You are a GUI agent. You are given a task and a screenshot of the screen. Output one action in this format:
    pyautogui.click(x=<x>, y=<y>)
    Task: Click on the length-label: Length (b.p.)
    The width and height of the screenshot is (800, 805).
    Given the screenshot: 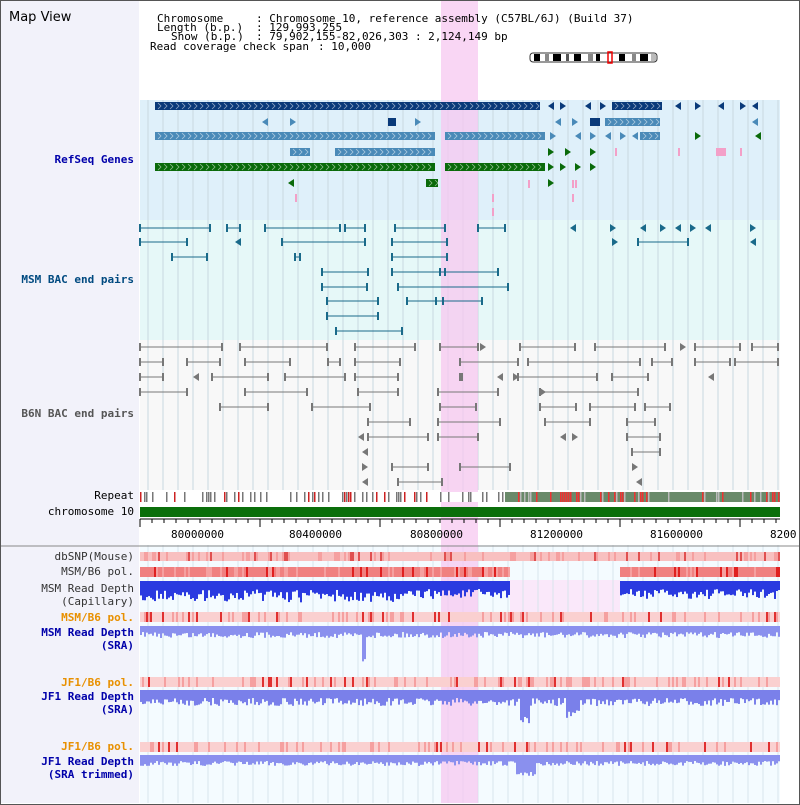 What is the action you would take?
    pyautogui.click(x=200, y=27)
    